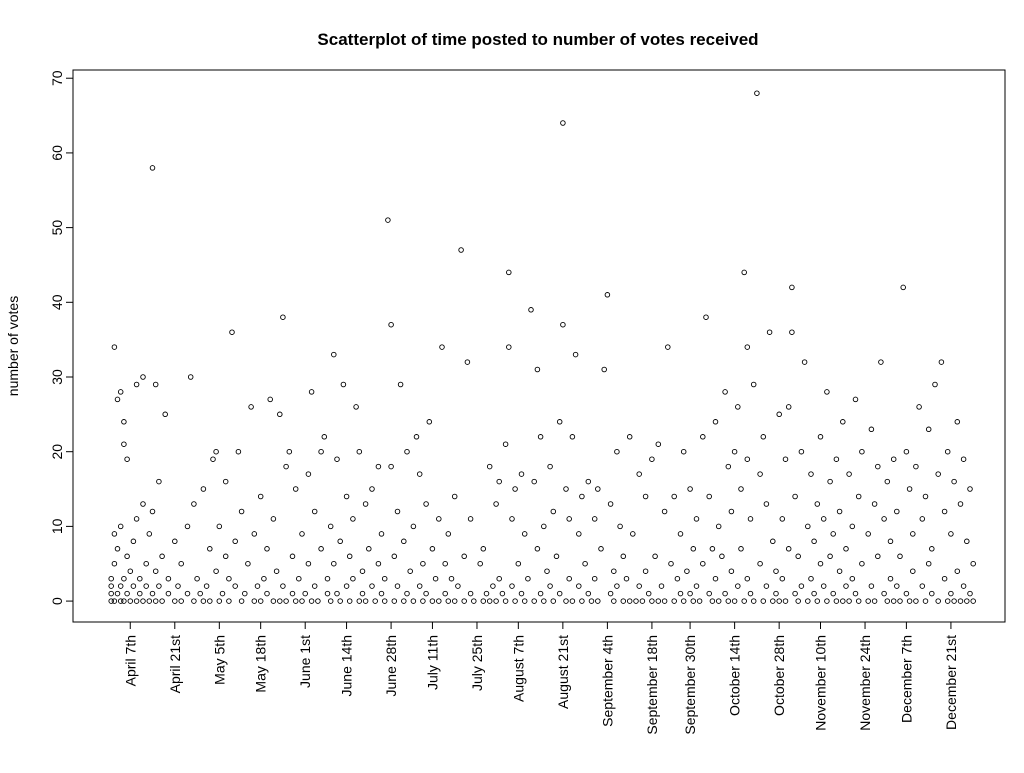 This screenshot has width=1024, height=773. Describe the element at coordinates (821, 683) in the screenshot. I see `x-tick-label: November 10th` at that location.